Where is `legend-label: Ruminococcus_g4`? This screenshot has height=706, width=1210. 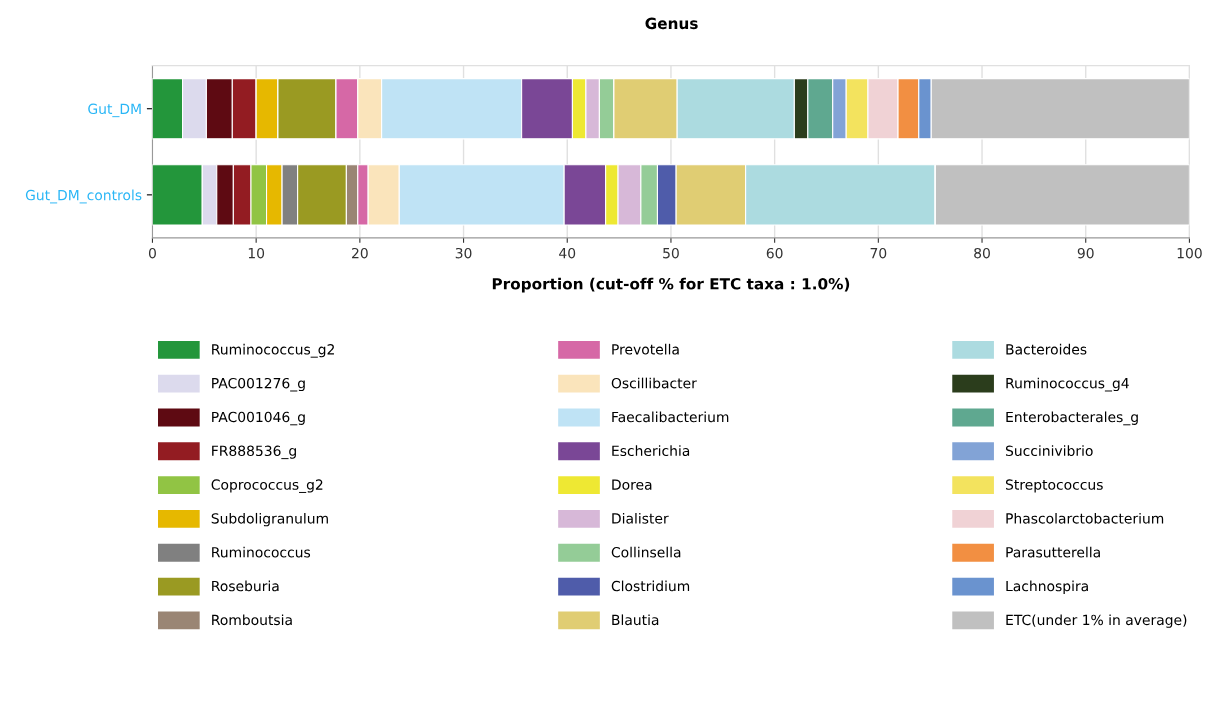
legend-label: Ruminococcus_g4 is located at coordinates (1067, 384).